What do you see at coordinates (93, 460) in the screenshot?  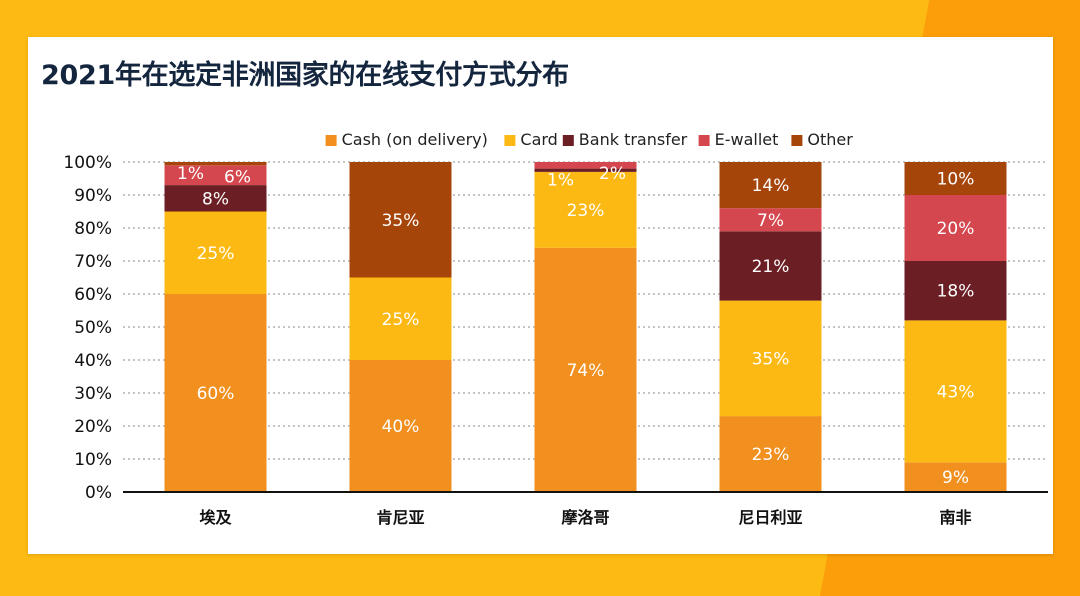 I see `y-tick-label: 10%` at bounding box center [93, 460].